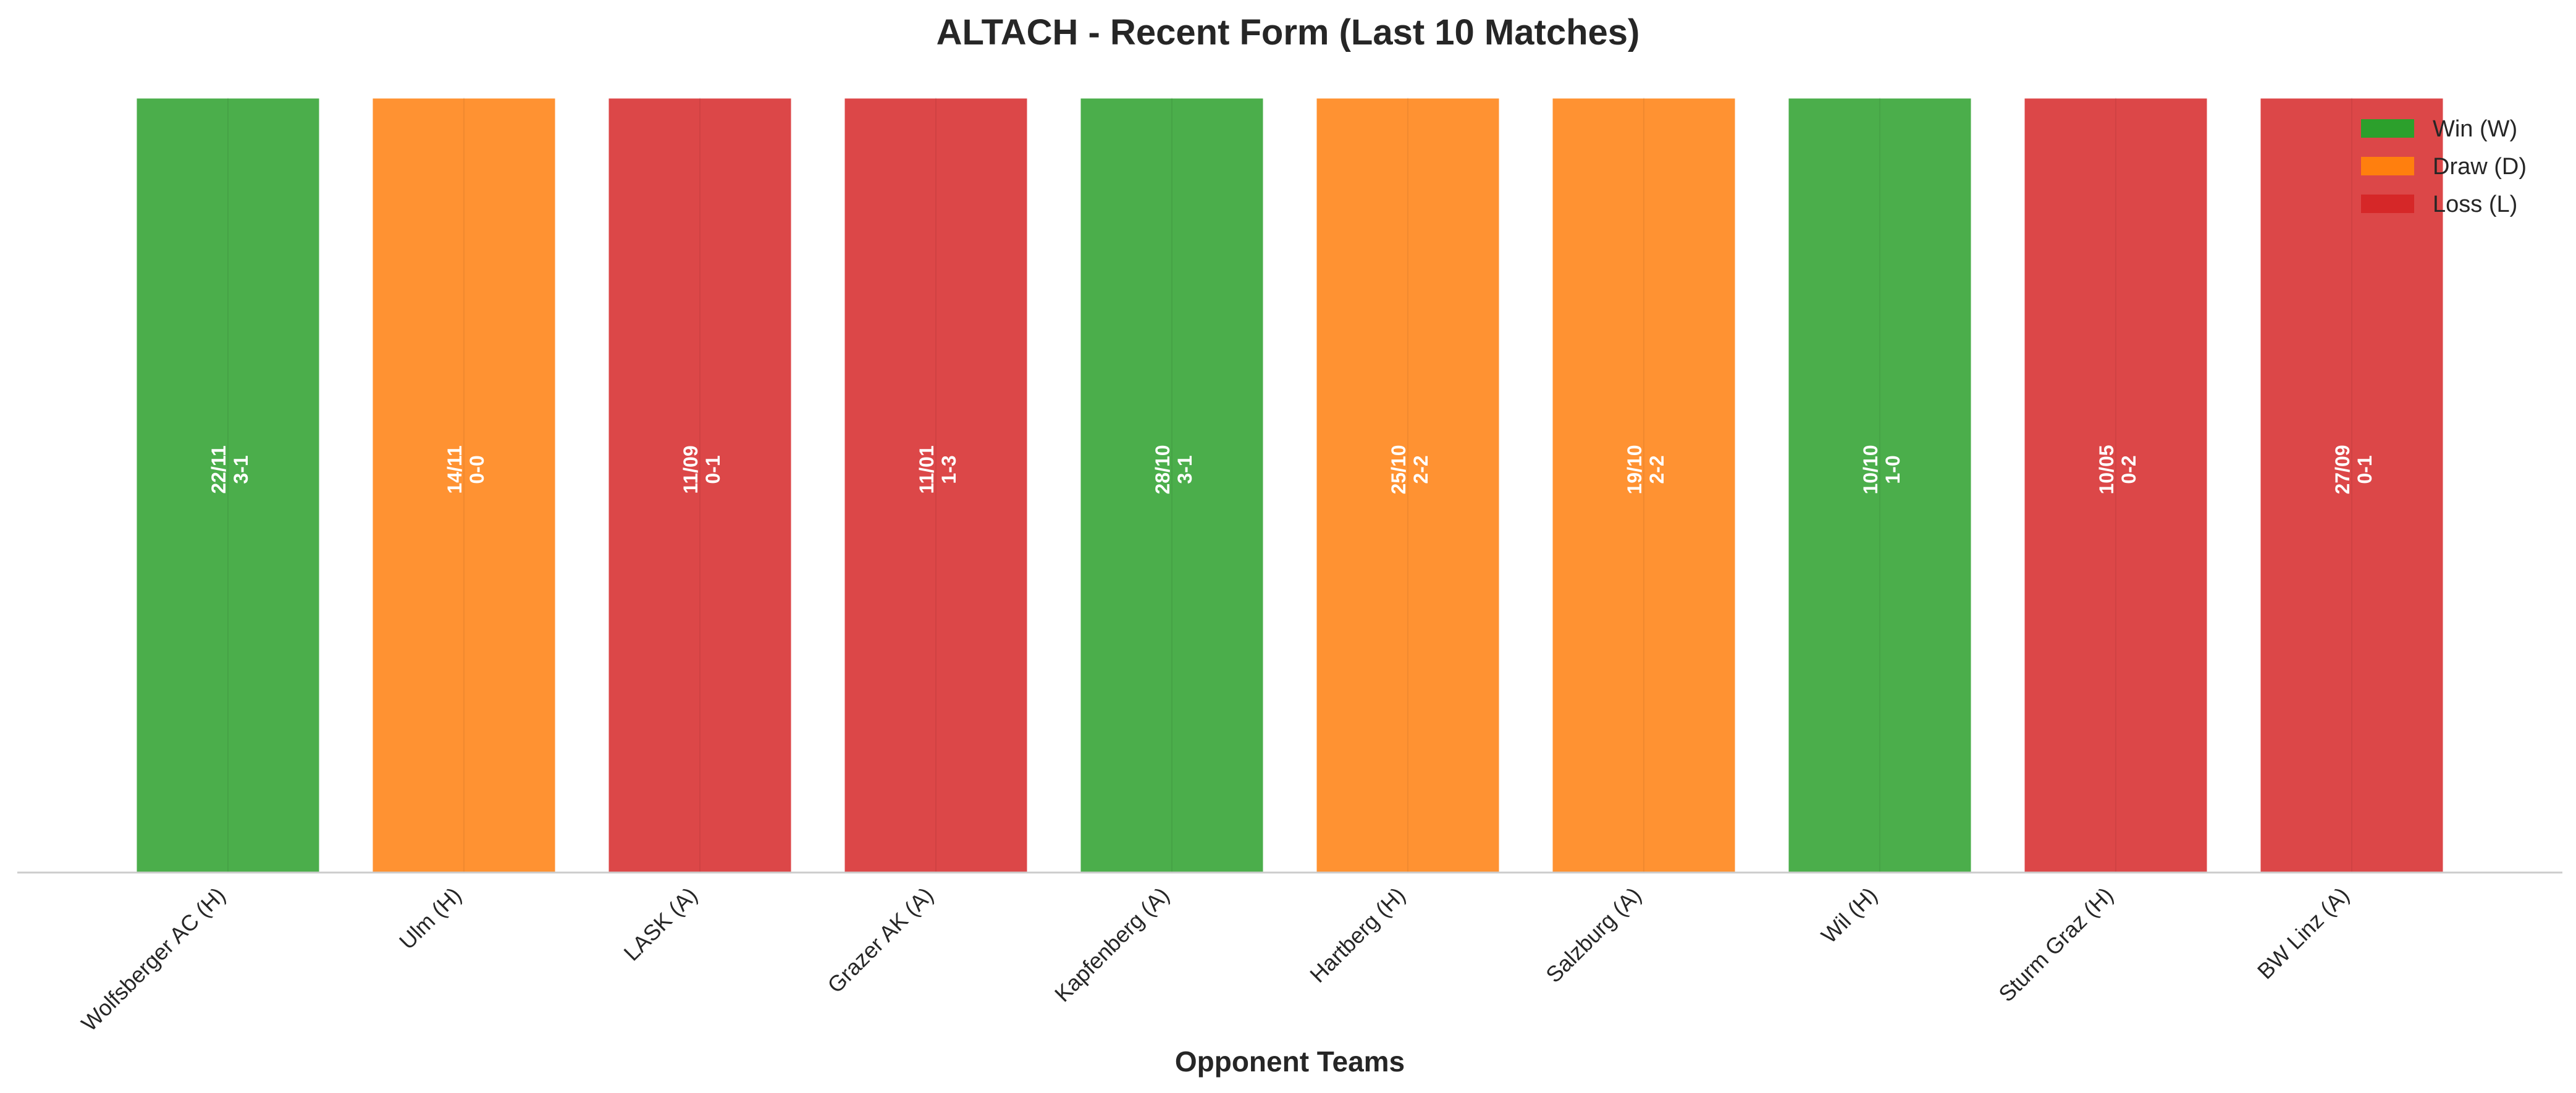 The width and height of the screenshot is (2576, 1093). Describe the element at coordinates (430, 918) in the screenshot. I see `x-tick-label: Ulm (H)` at that location.